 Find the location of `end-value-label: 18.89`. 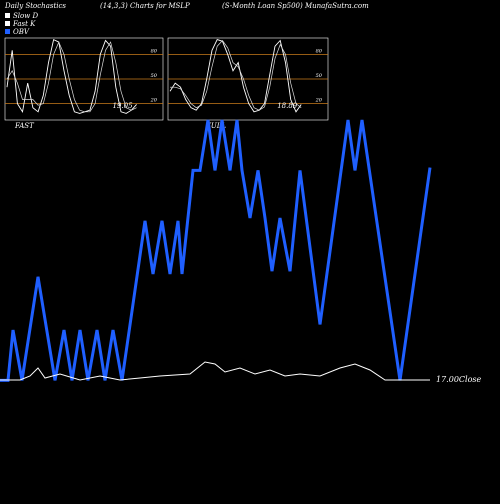

end-value-label: 18.89 is located at coordinates (287, 106).